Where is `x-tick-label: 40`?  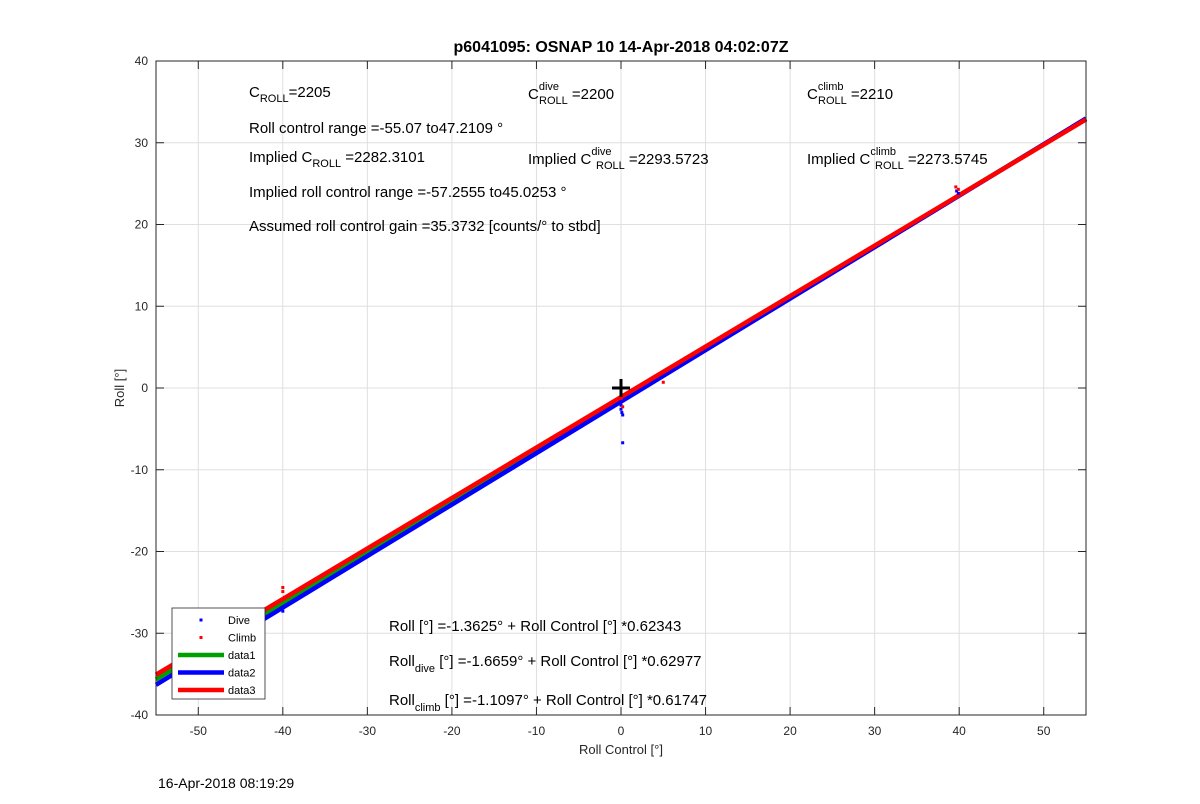
x-tick-label: 40 is located at coordinates (960, 731).